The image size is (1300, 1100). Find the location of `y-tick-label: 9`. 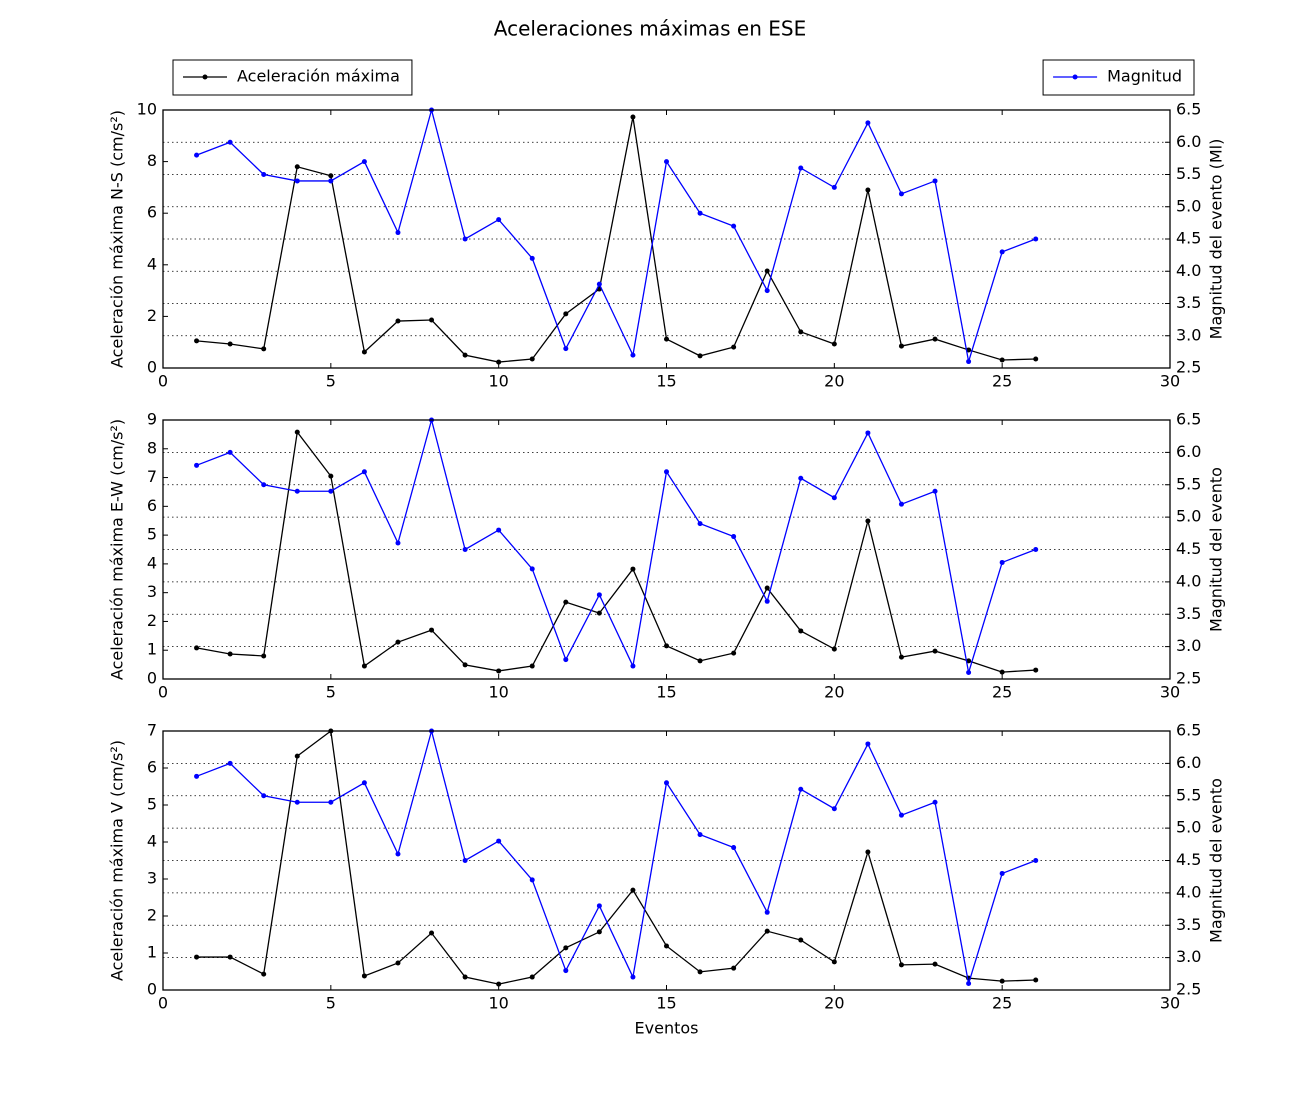

y-tick-label: 9 is located at coordinates (152, 419).